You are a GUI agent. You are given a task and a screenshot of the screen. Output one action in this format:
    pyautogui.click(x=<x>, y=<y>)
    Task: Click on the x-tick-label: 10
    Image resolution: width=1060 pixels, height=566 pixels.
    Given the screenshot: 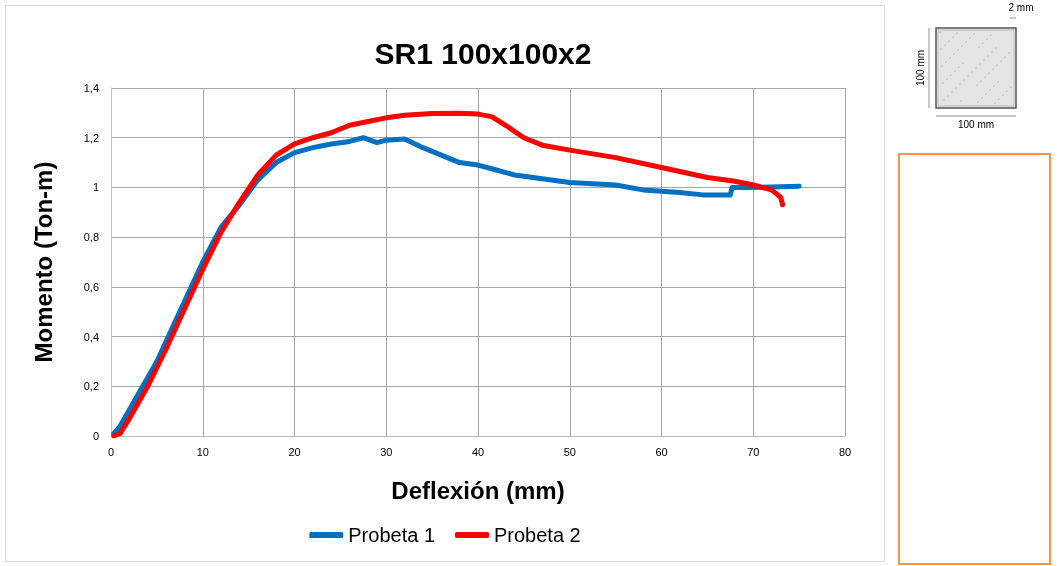 What is the action you would take?
    pyautogui.click(x=202, y=451)
    